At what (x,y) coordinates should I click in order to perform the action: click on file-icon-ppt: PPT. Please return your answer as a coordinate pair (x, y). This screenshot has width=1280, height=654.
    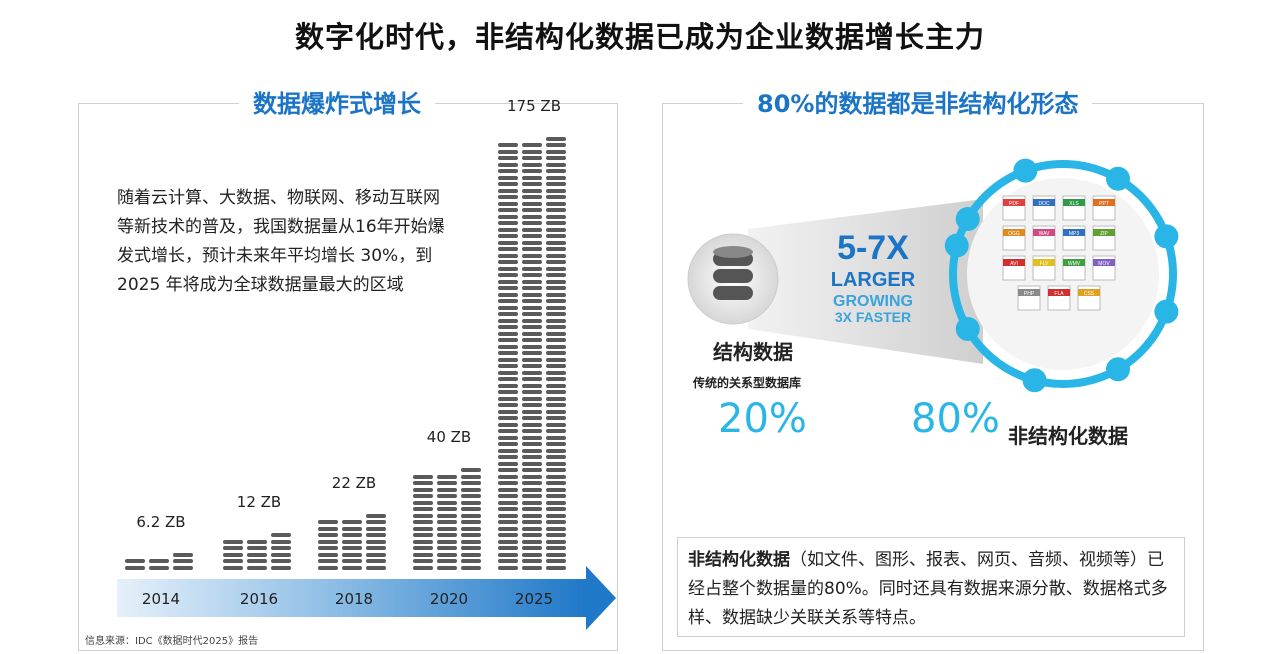
    Looking at the image, I should click on (1104, 208).